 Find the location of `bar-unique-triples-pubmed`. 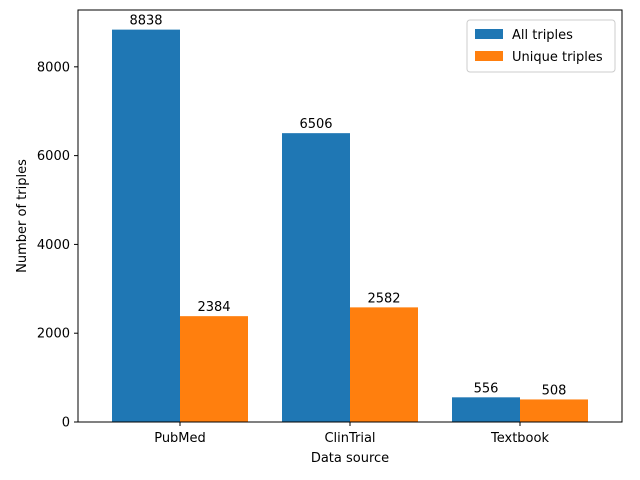

bar-unique-triples-pubmed is located at coordinates (214, 369).